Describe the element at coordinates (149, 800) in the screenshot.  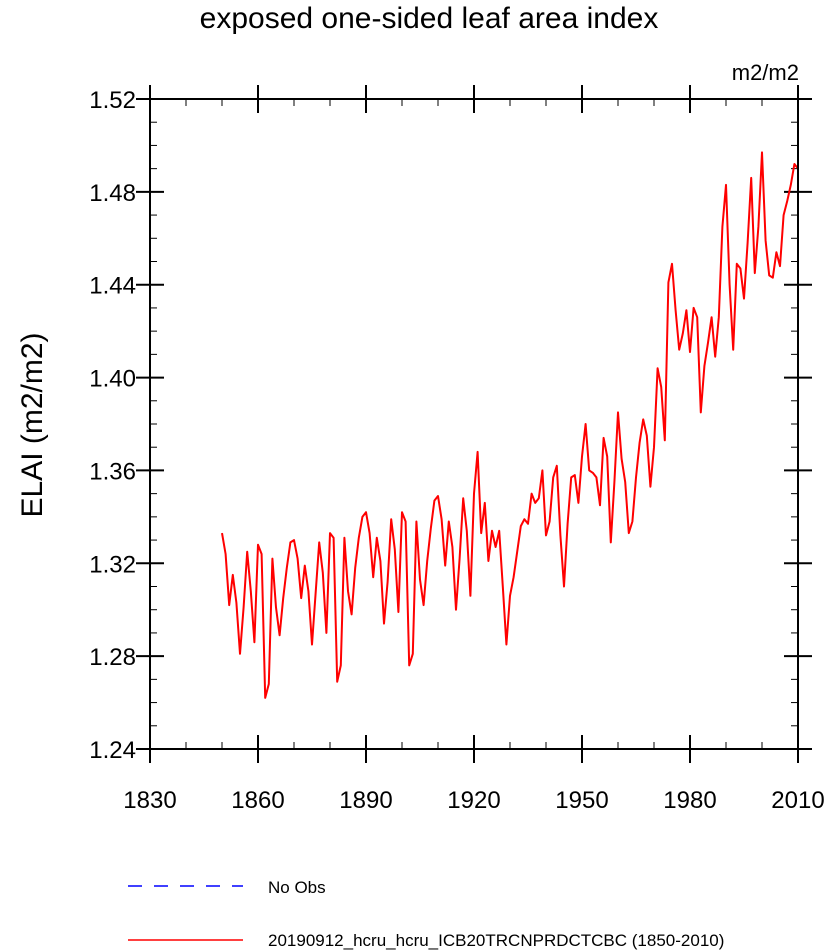
I see `x-tick-label: 1830` at that location.